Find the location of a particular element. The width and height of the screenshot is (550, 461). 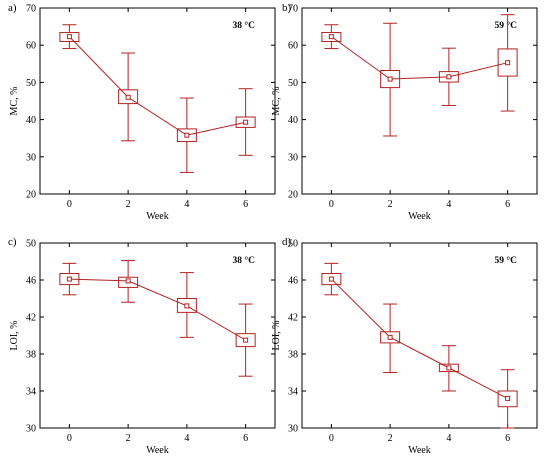

panel-label: b) is located at coordinates (287, 8).